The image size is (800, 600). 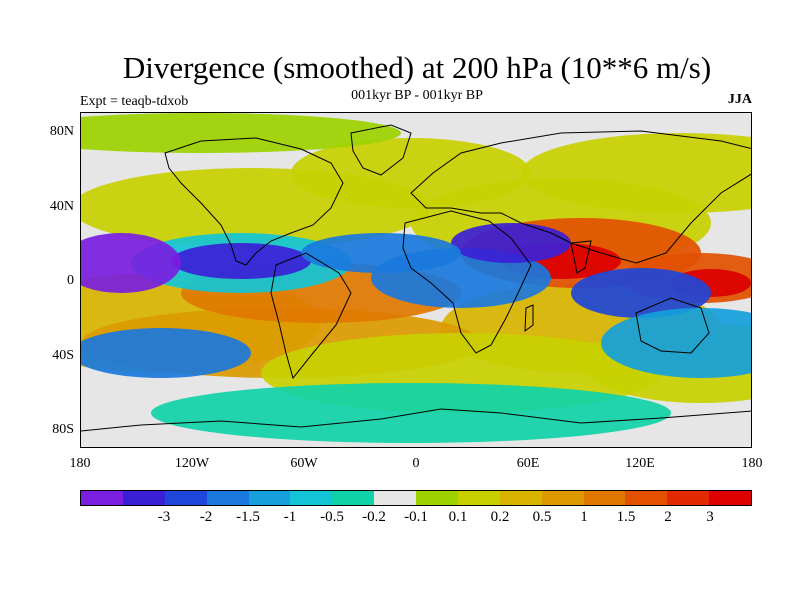 I want to click on season-label: JJA, so click(x=739, y=99).